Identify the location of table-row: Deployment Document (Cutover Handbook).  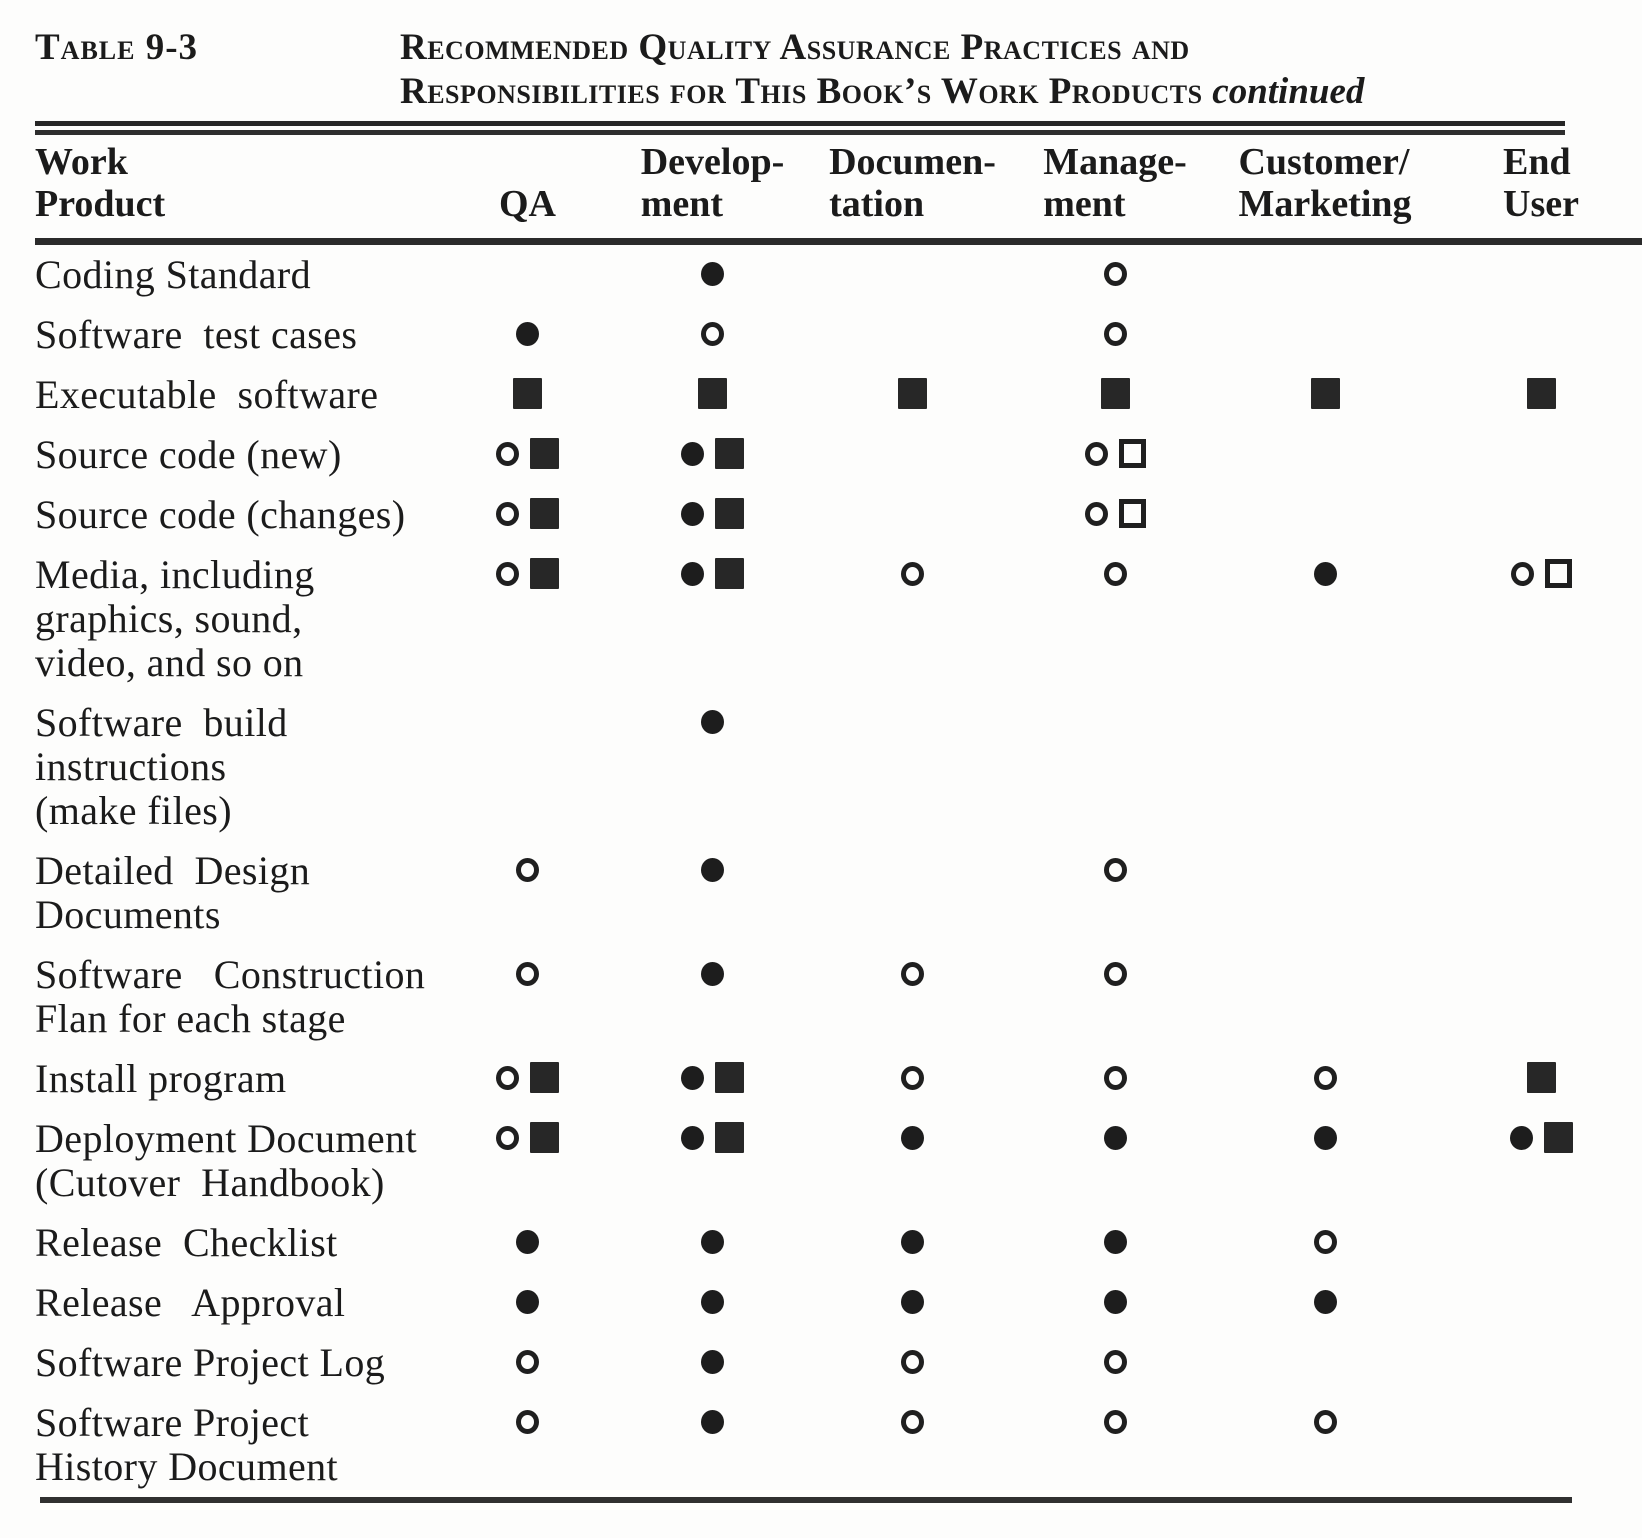
(838, 1161).